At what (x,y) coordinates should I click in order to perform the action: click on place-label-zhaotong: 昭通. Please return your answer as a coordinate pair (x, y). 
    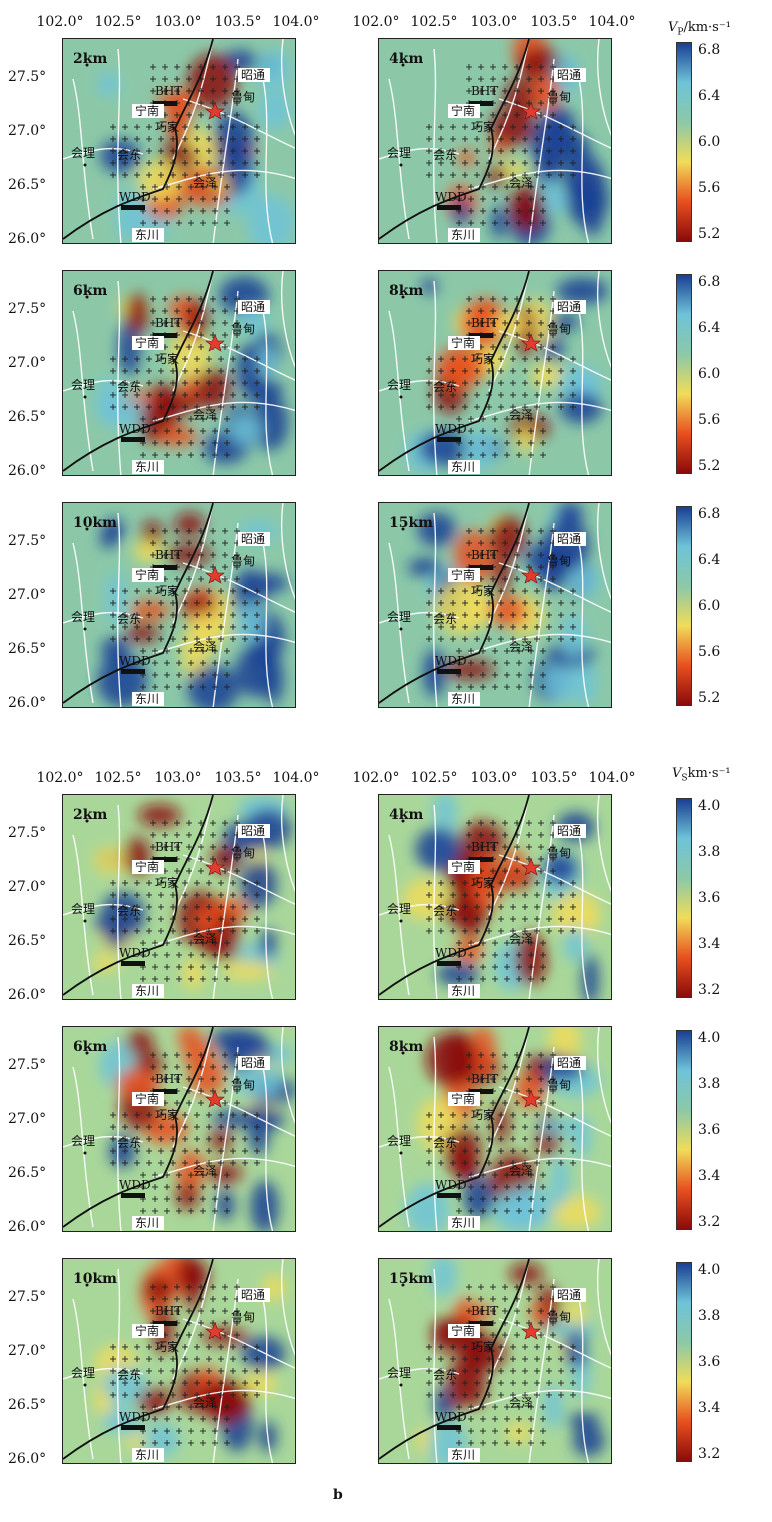
    Looking at the image, I should click on (254, 307).